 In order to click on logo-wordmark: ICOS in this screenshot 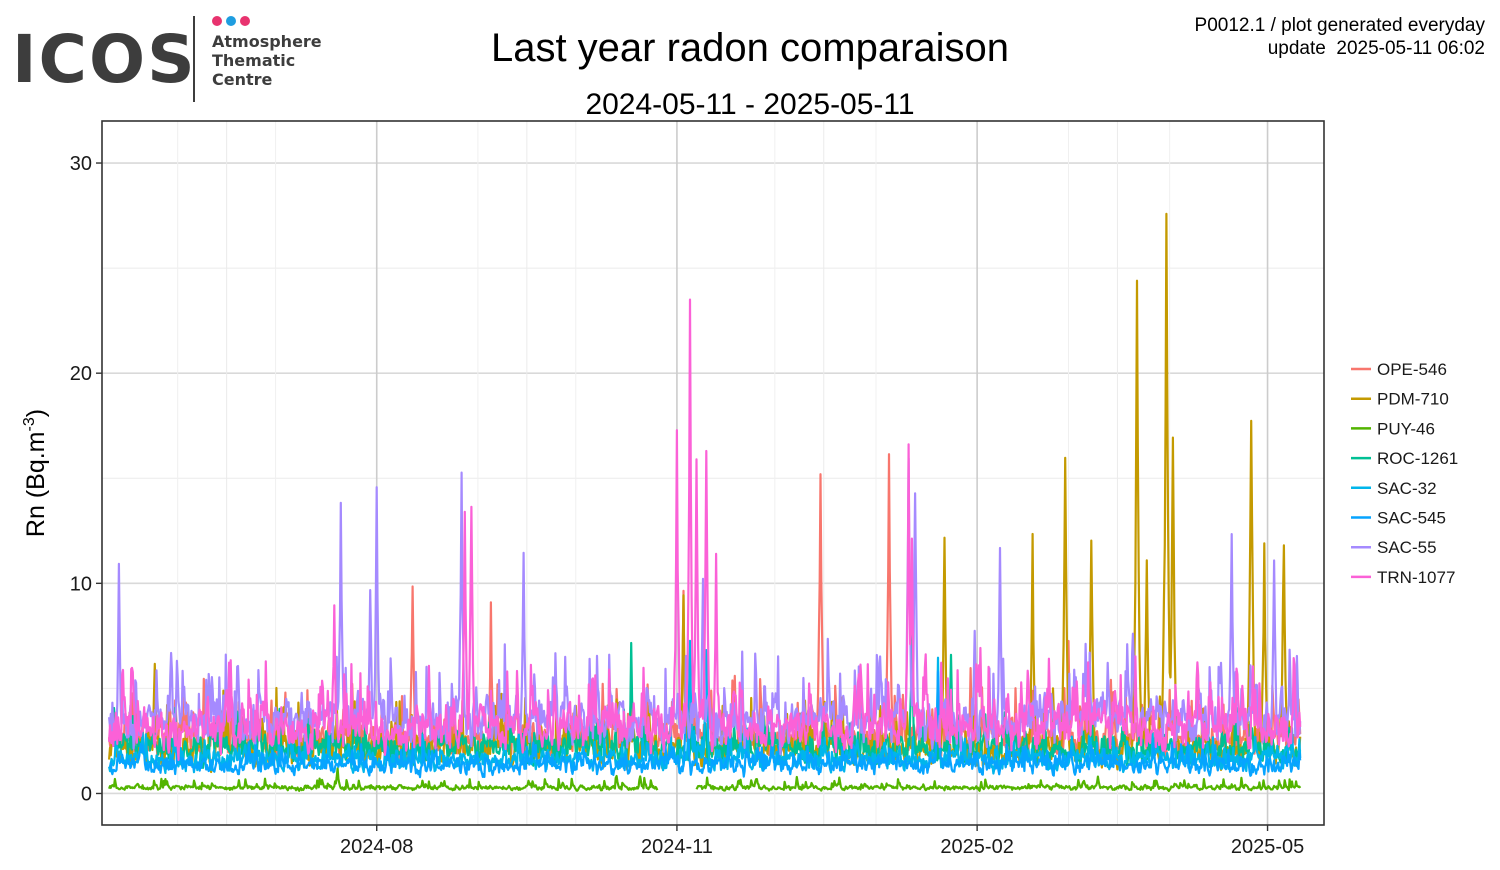, I will do `click(104, 59)`.